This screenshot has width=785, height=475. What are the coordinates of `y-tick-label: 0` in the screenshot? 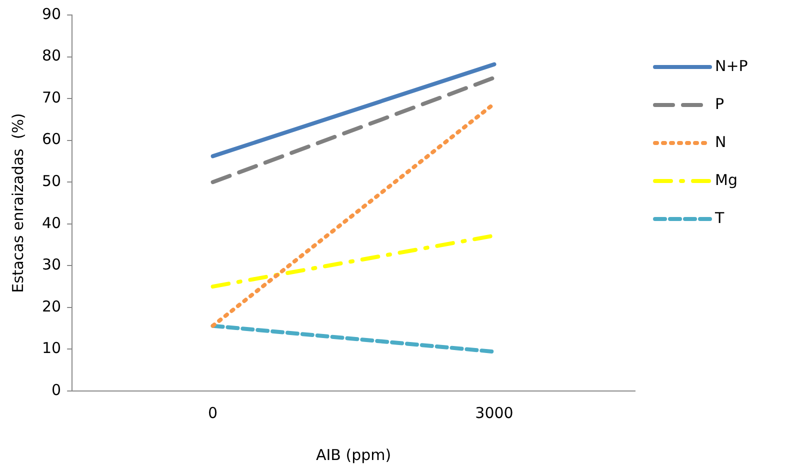 It's located at (57, 389).